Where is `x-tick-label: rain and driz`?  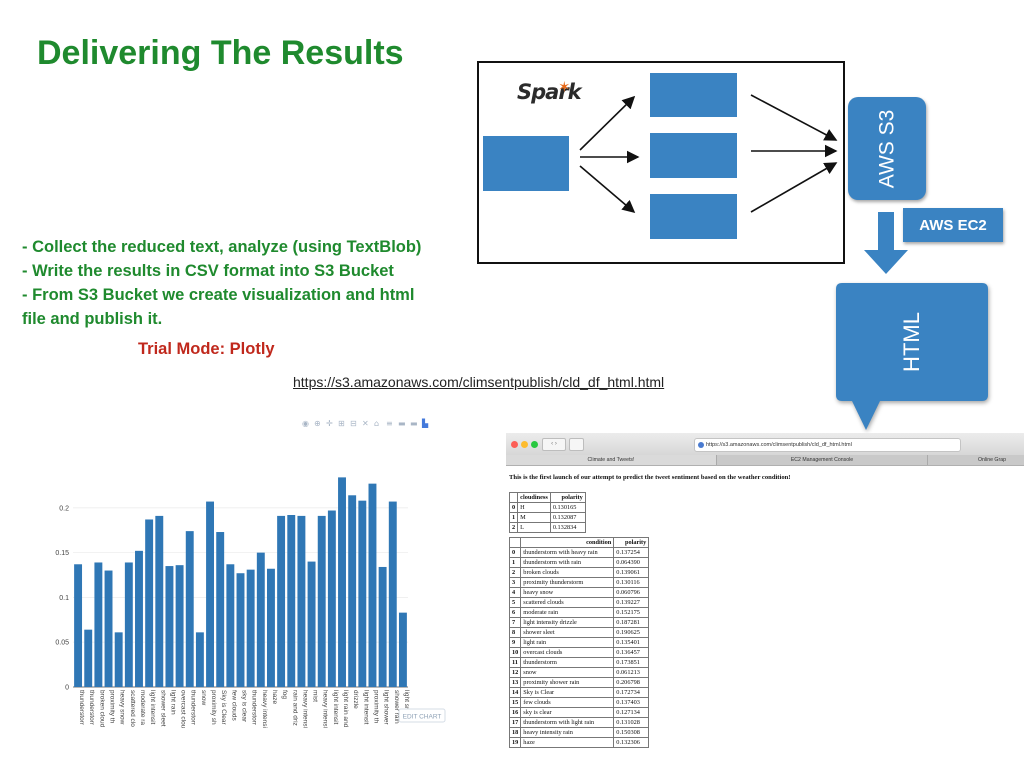
x-tick-label: rain and driz is located at coordinates (294, 708).